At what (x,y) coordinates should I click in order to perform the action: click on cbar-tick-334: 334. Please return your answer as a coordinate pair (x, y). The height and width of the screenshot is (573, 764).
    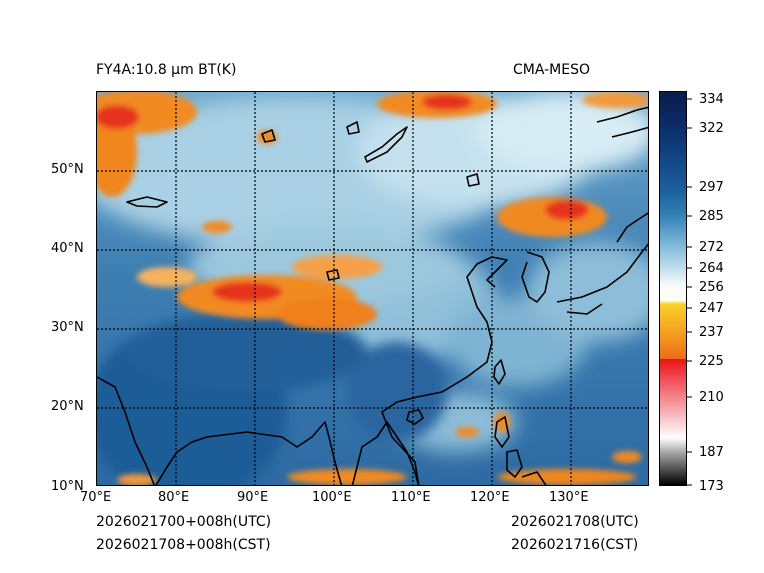
    Looking at the image, I should click on (711, 99).